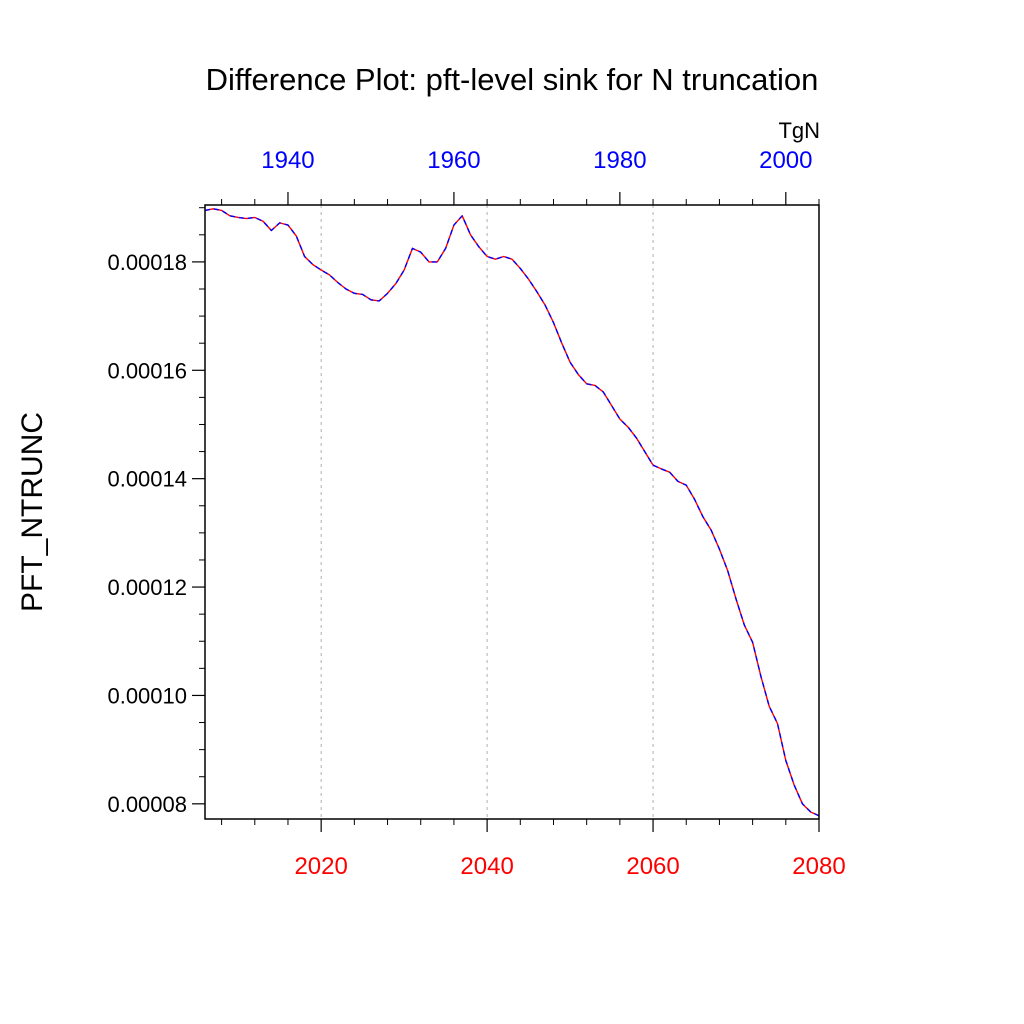 This screenshot has width=1024, height=1024. I want to click on bottom-tick-label: 2060, so click(652, 866).